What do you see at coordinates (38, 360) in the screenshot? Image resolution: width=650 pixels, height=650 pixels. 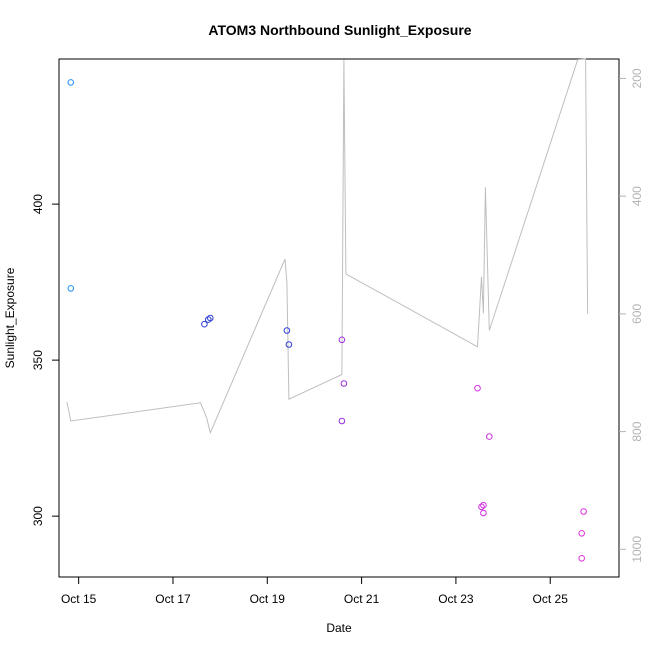 I see `y-tick-label-1: 350` at bounding box center [38, 360].